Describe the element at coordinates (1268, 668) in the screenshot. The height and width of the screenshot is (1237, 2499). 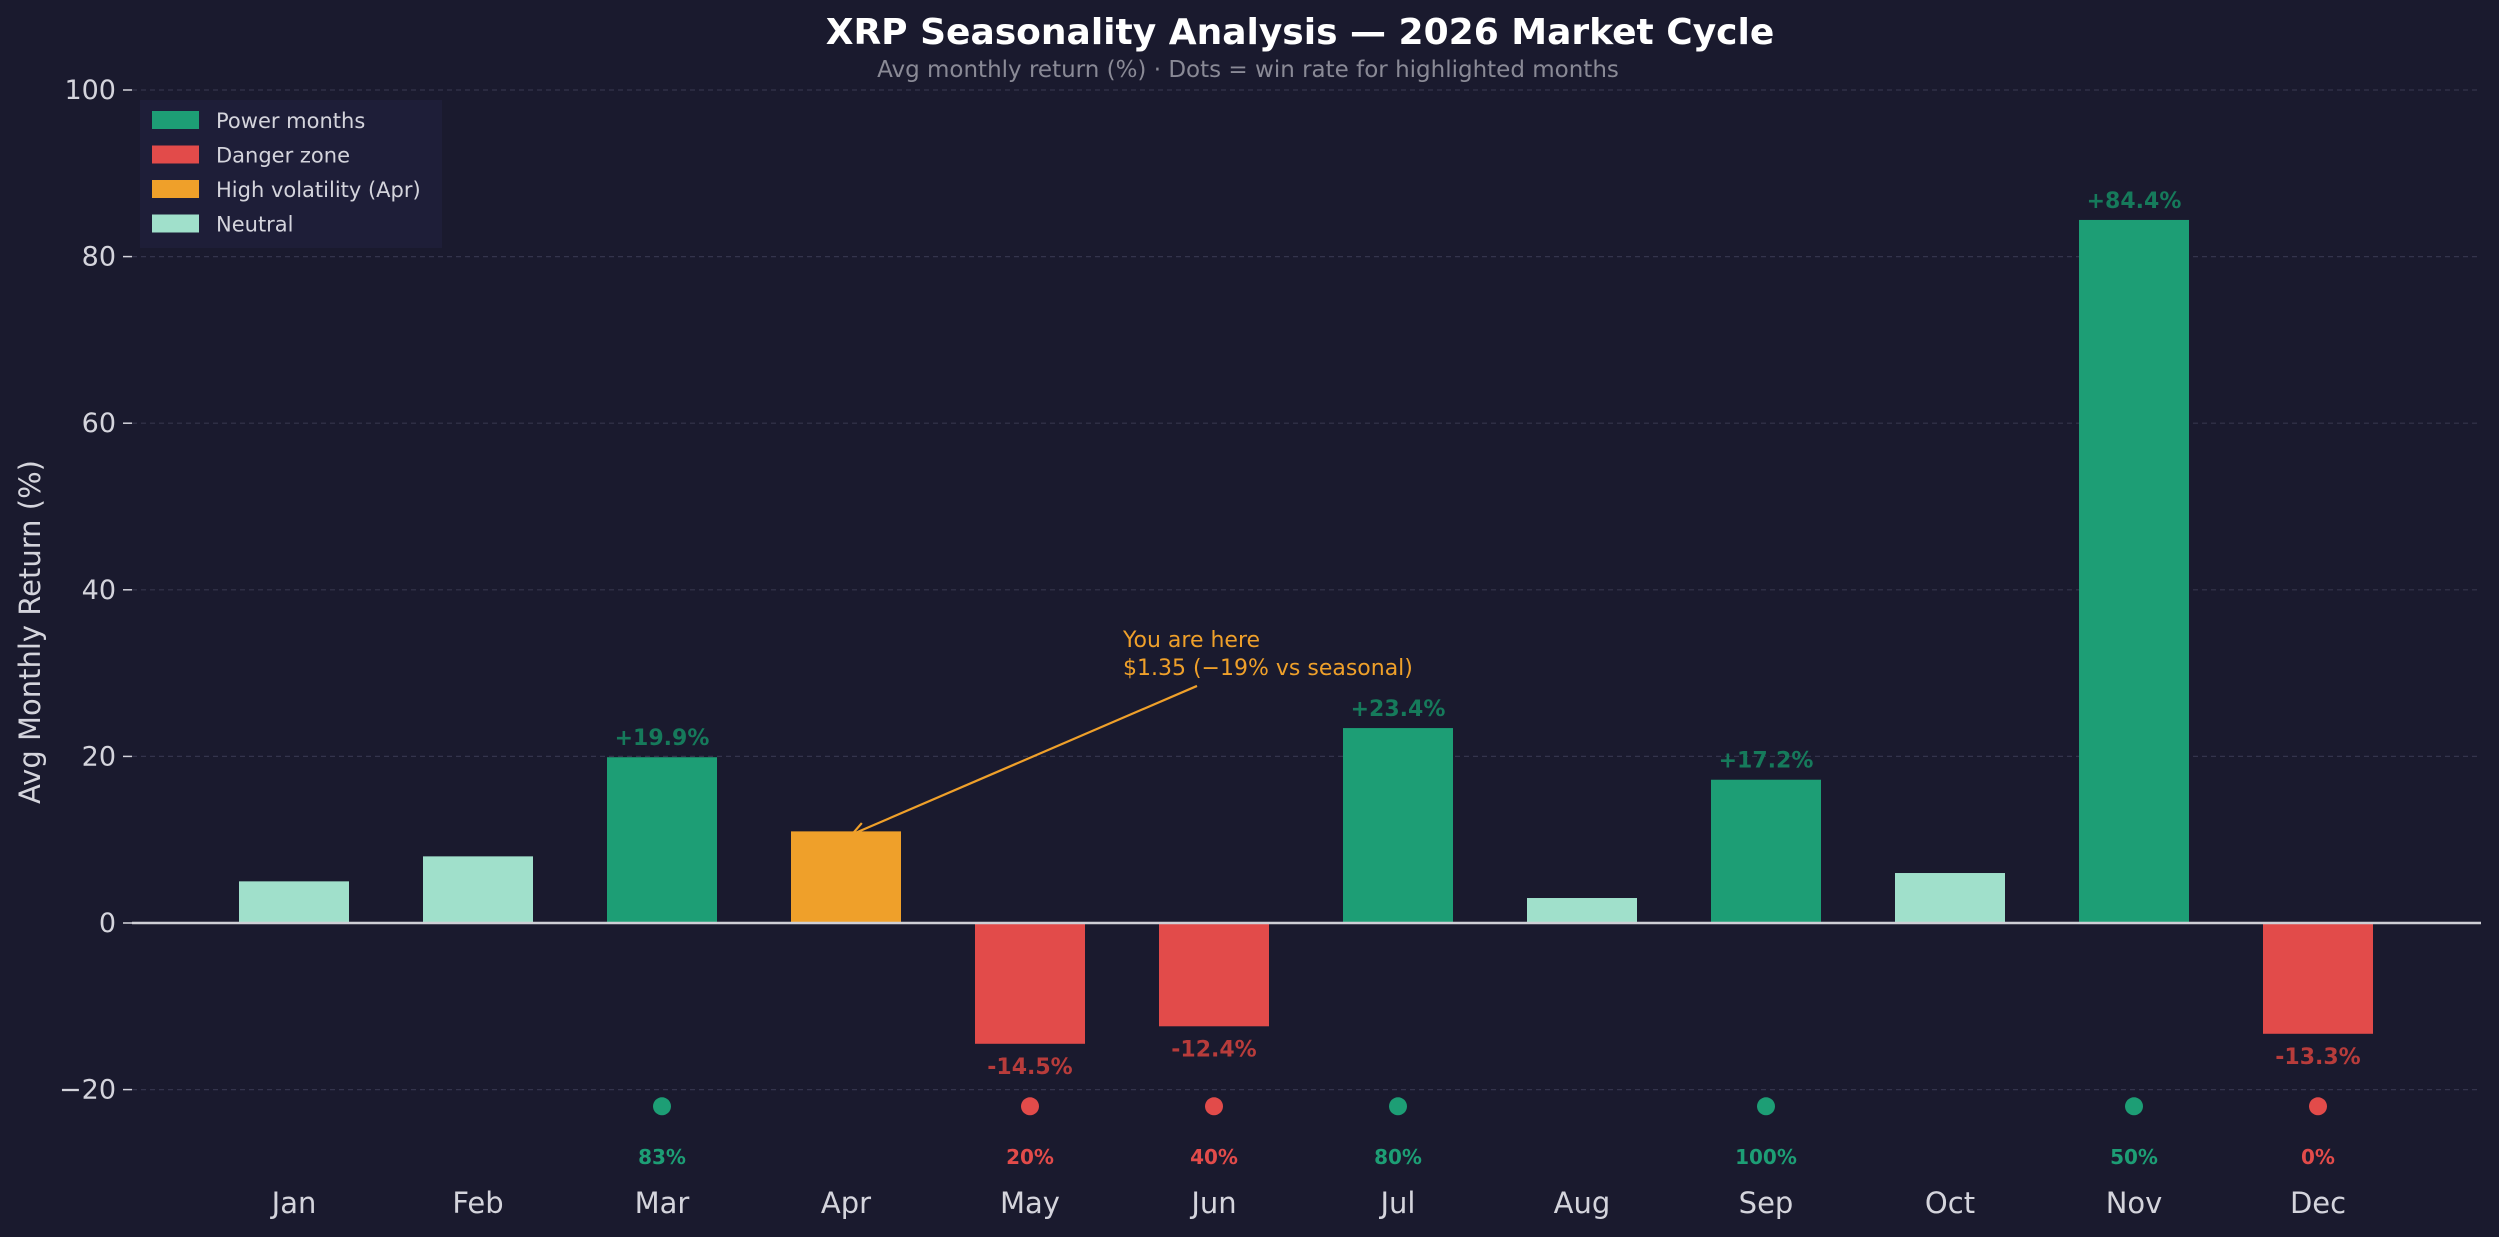
I see `annotation-text-line2: $1.35 (−19% vs seasonal)` at that location.